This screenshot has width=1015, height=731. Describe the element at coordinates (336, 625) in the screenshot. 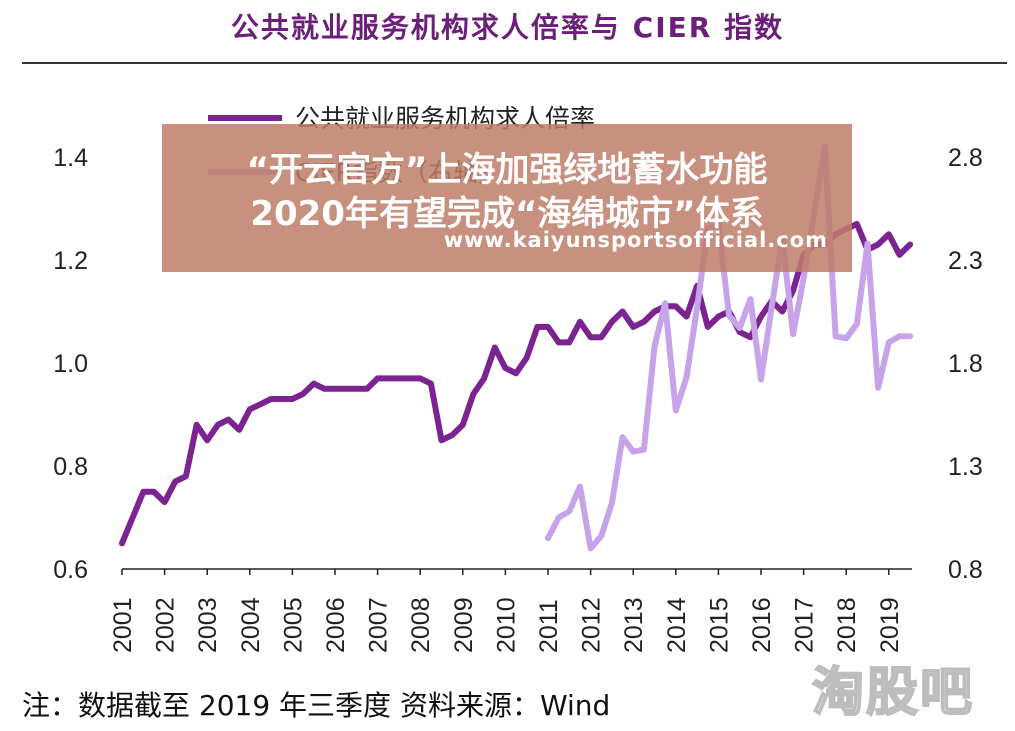

I see `x-tick-label: 2006` at that location.